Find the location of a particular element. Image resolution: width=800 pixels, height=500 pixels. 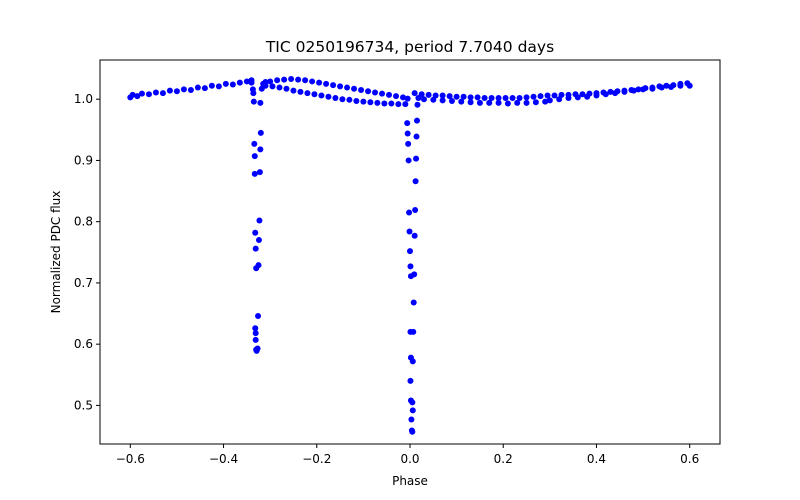

y-tick-label: 0.5 is located at coordinates (83, 405).